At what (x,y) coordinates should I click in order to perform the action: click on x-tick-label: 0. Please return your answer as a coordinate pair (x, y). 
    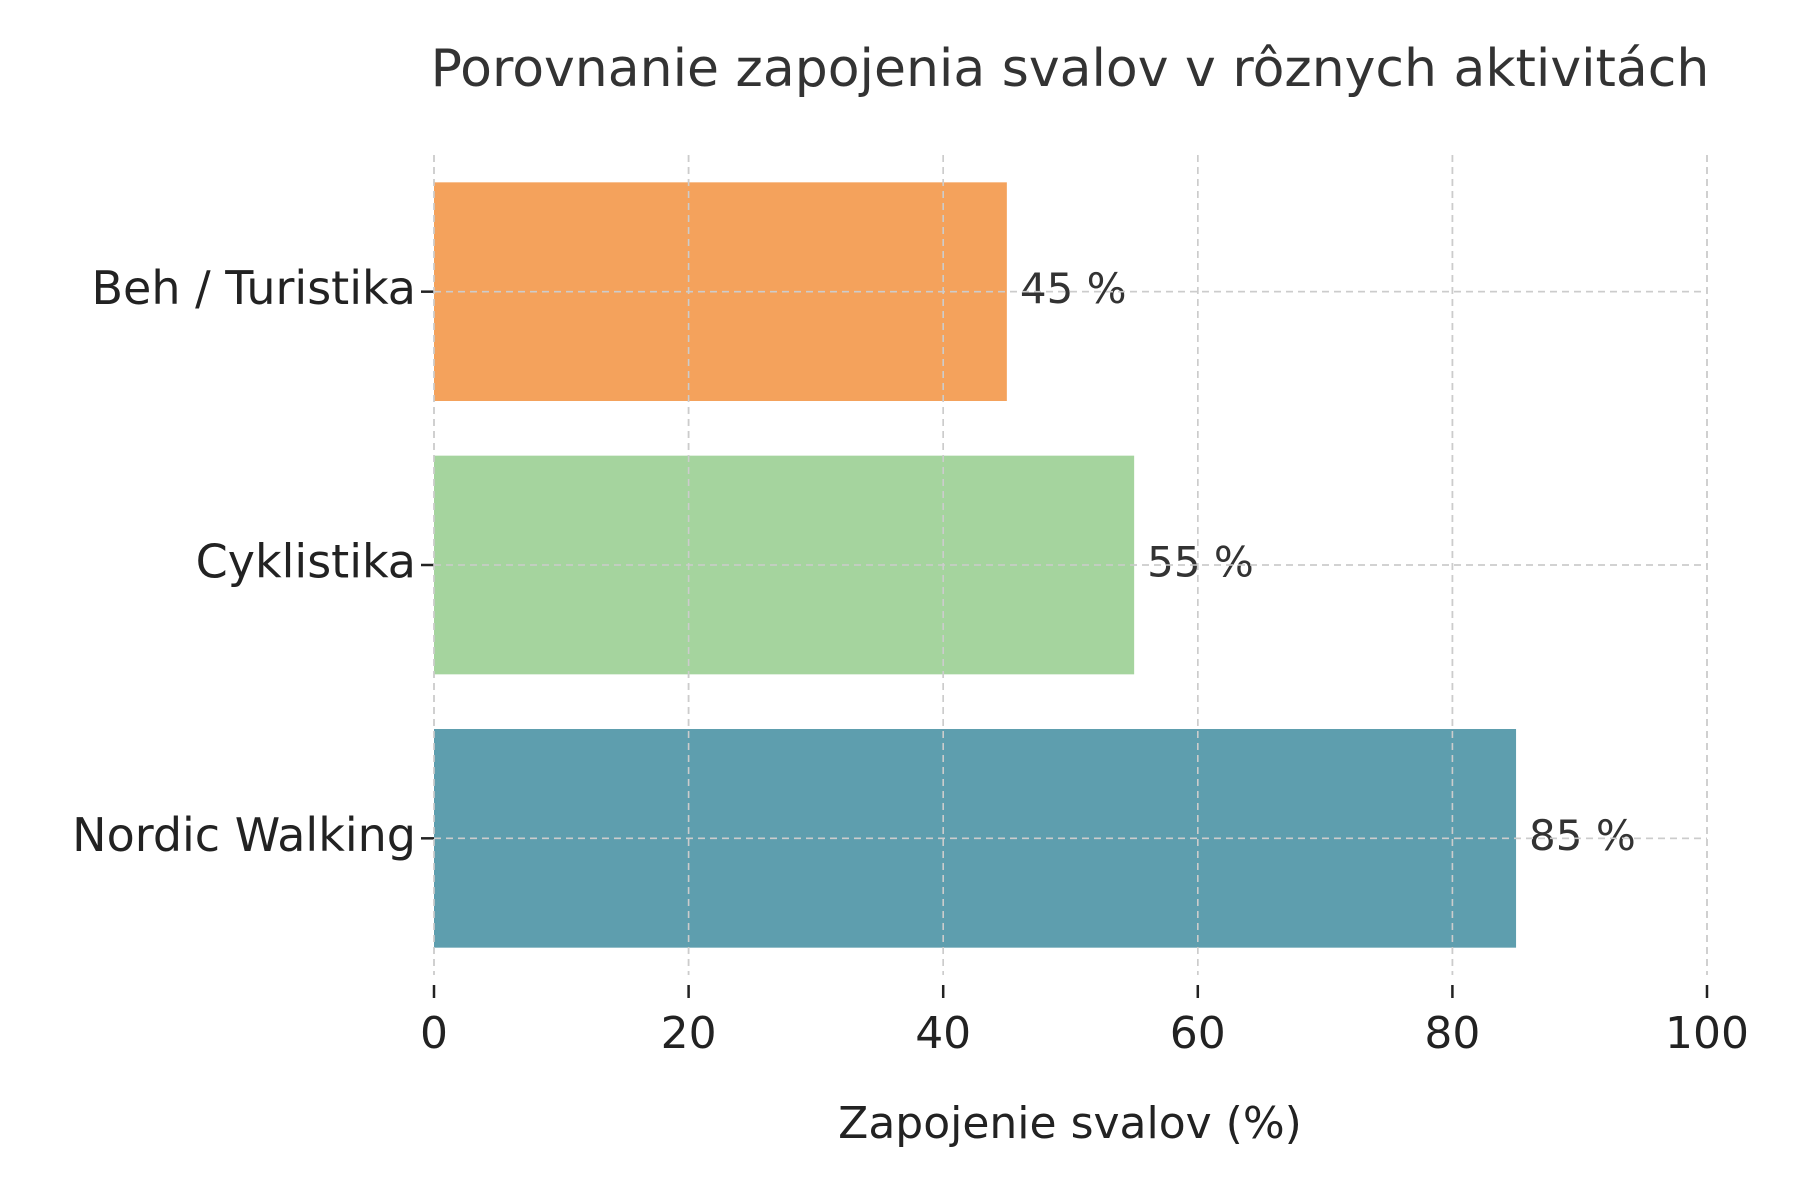
    Looking at the image, I should click on (434, 1033).